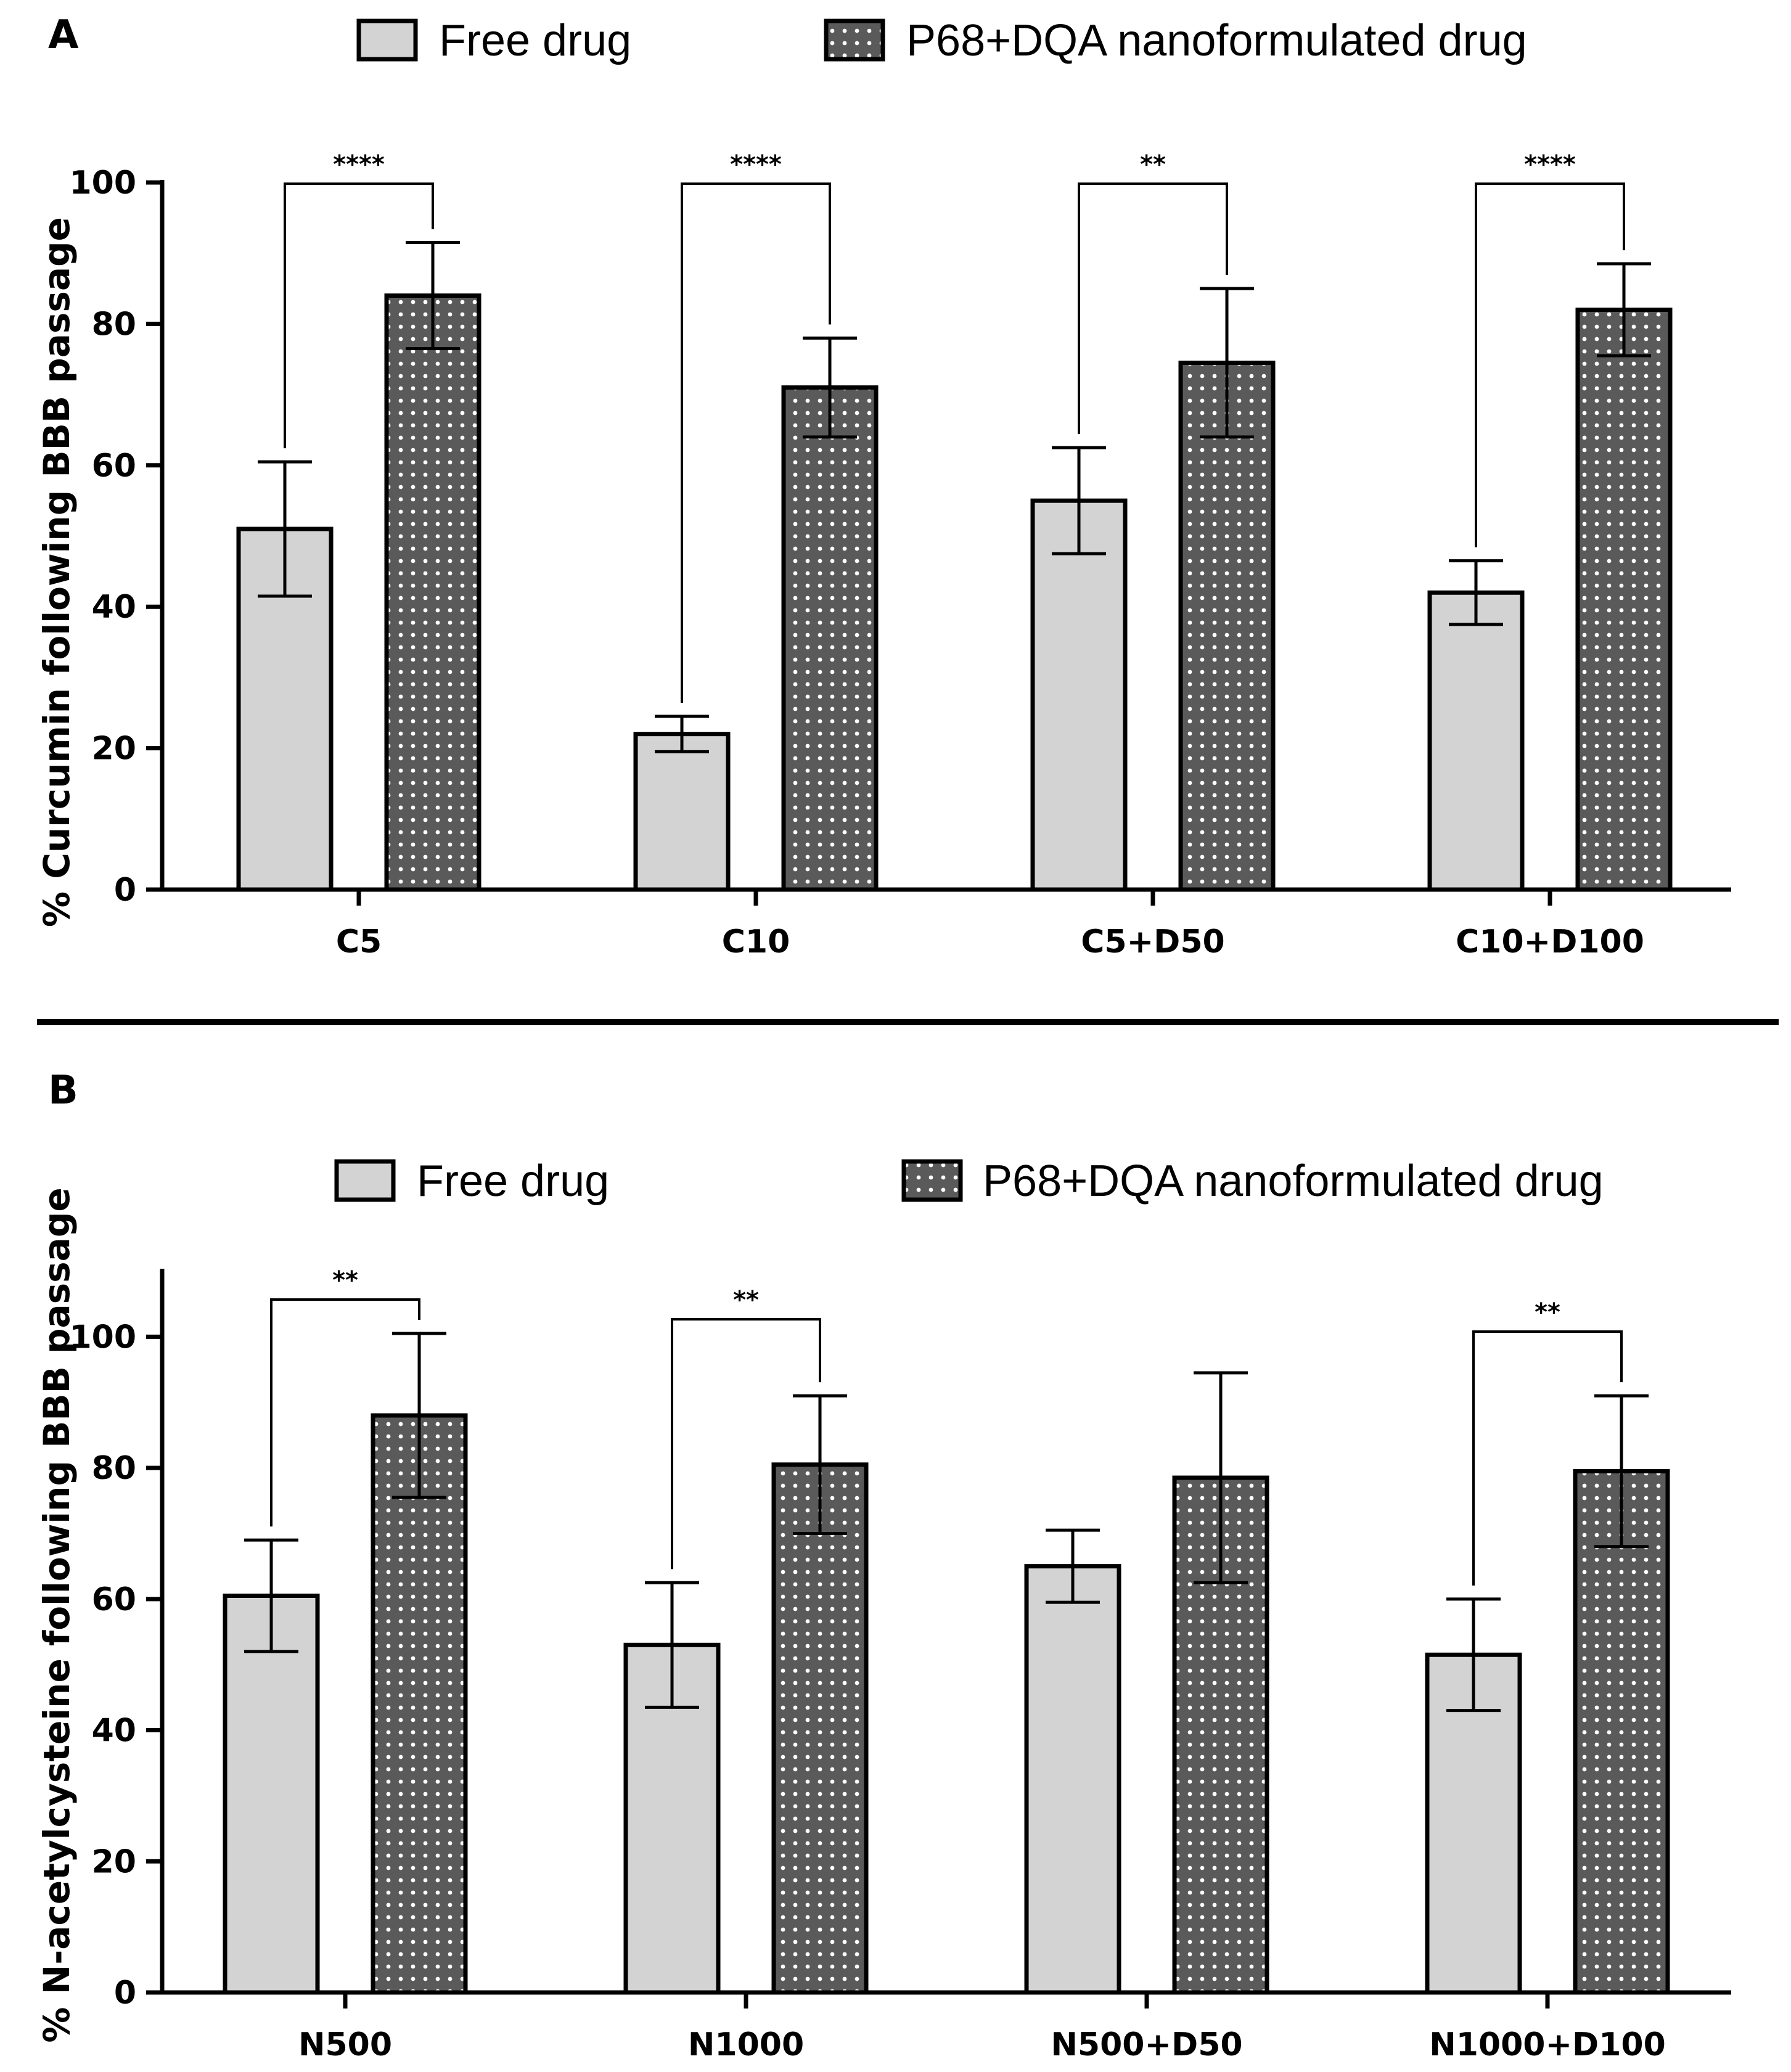 The width and height of the screenshot is (1791, 2072). I want to click on legend-nano-swatch-b, so click(932, 1180).